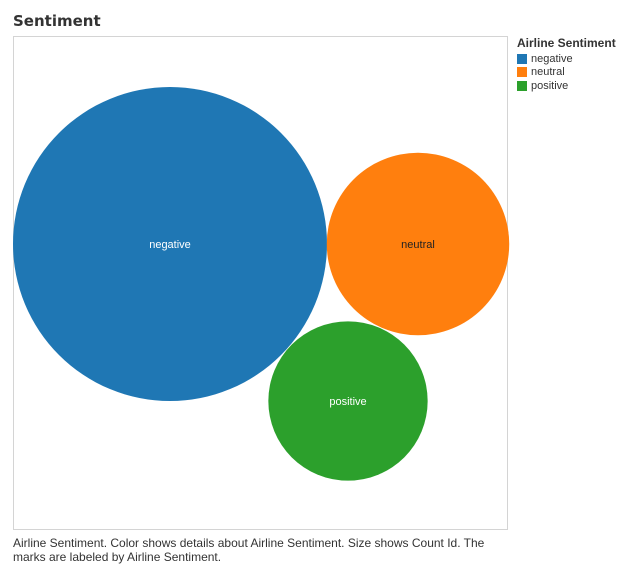 The image size is (643, 588). What do you see at coordinates (57, 21) in the screenshot?
I see `chart-title: Sentiment` at bounding box center [57, 21].